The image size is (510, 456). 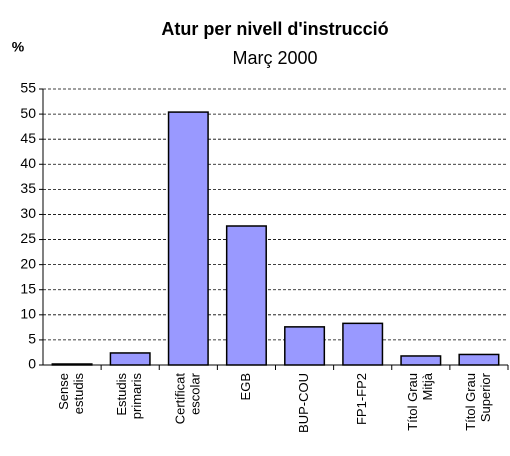 What do you see at coordinates (303, 403) in the screenshot?
I see `x-tick-label: BUP-COU` at bounding box center [303, 403].